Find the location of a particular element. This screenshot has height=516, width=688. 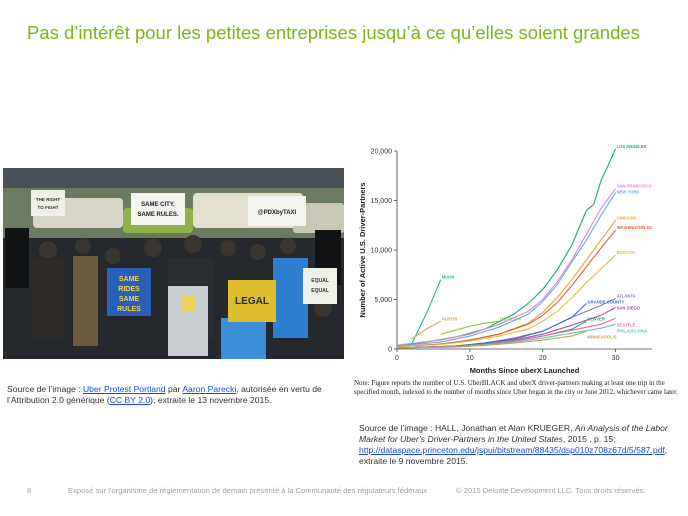

svg-text: TO FIGHT is located at coordinates (48, 207).